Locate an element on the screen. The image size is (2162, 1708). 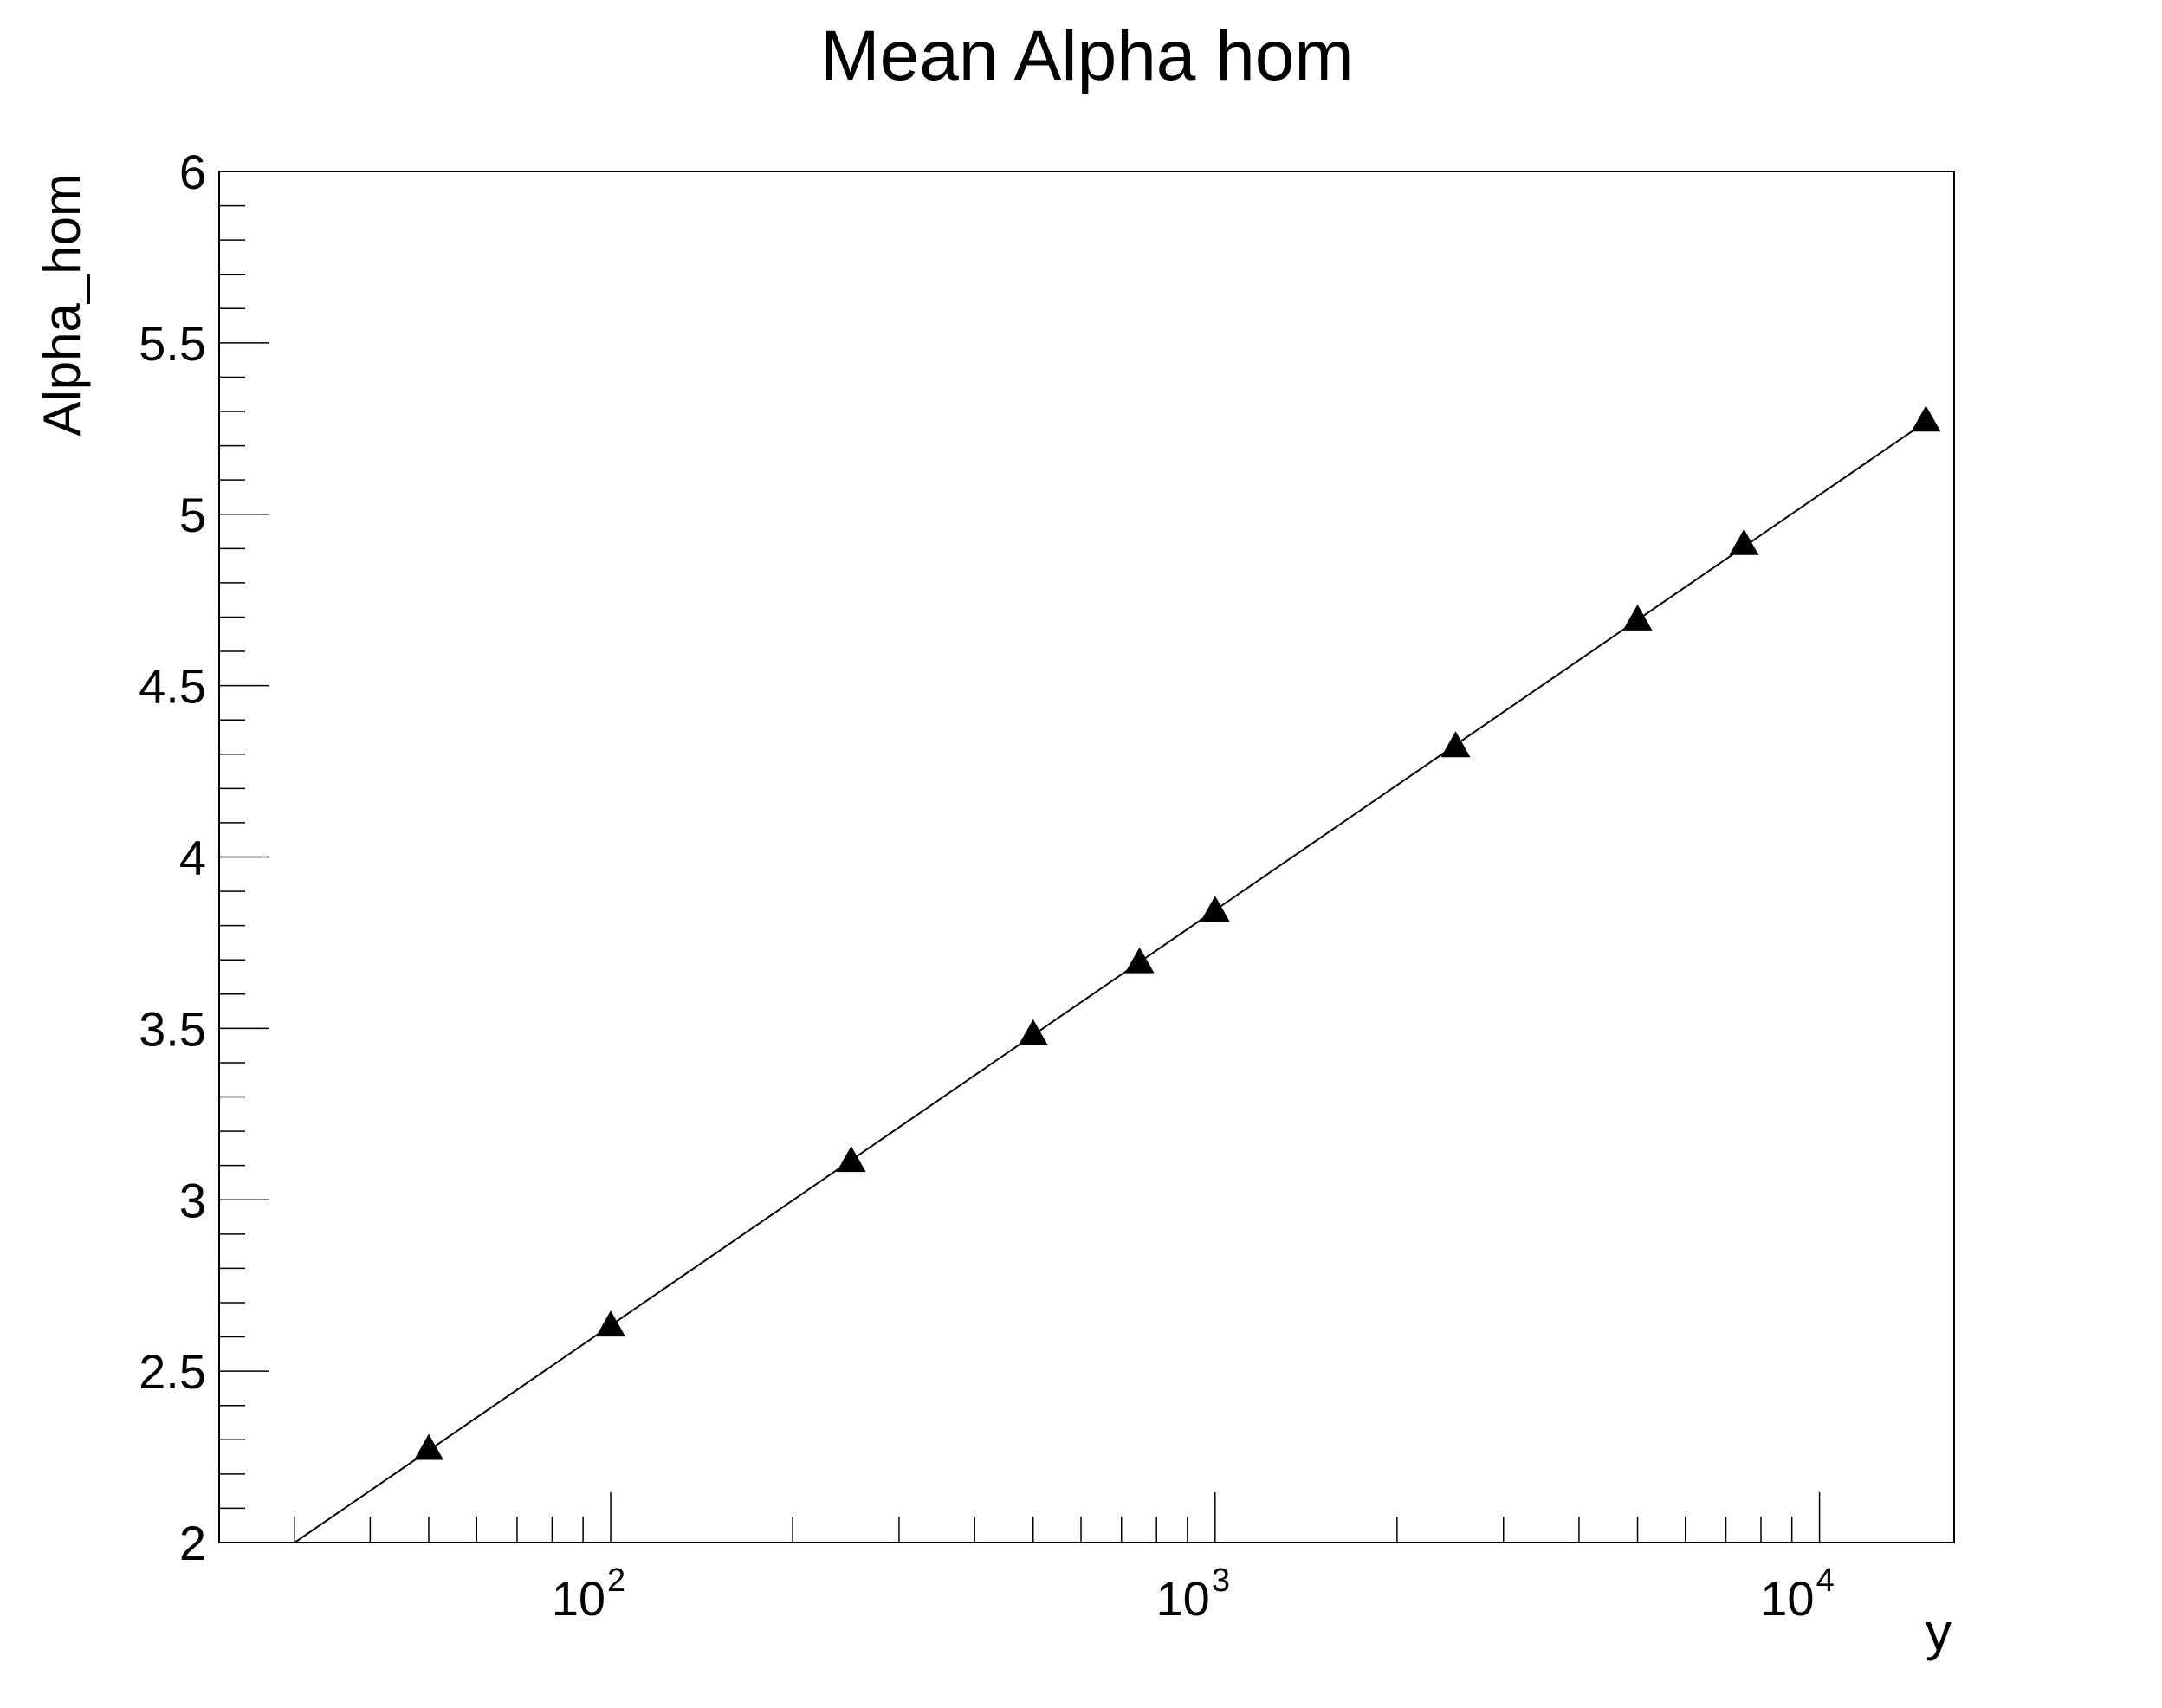
x-axis-tick-labels: 10 2 10 3 10 4 is located at coordinates (1193, 1594).